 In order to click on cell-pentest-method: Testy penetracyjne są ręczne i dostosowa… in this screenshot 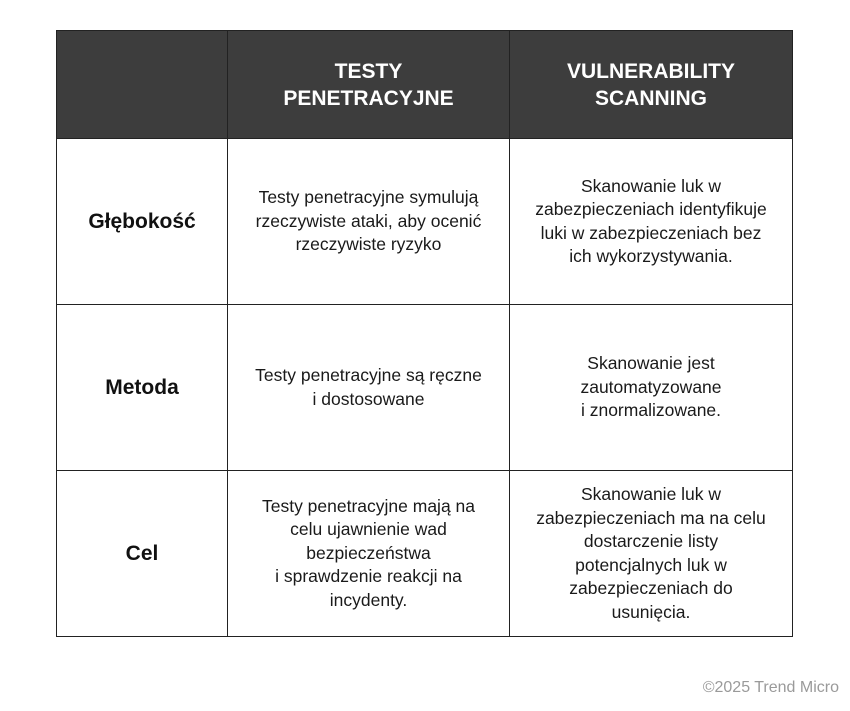, I will do `click(368, 387)`.